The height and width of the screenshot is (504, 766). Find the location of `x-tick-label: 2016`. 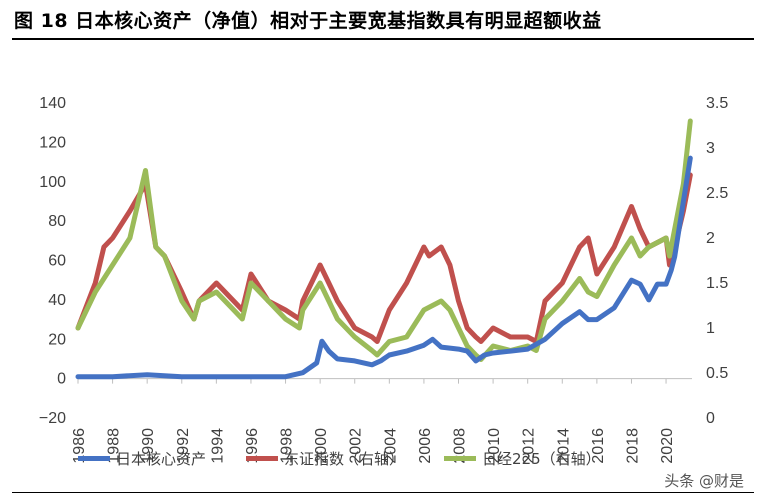

x-tick-label: 2016 is located at coordinates (598, 446).